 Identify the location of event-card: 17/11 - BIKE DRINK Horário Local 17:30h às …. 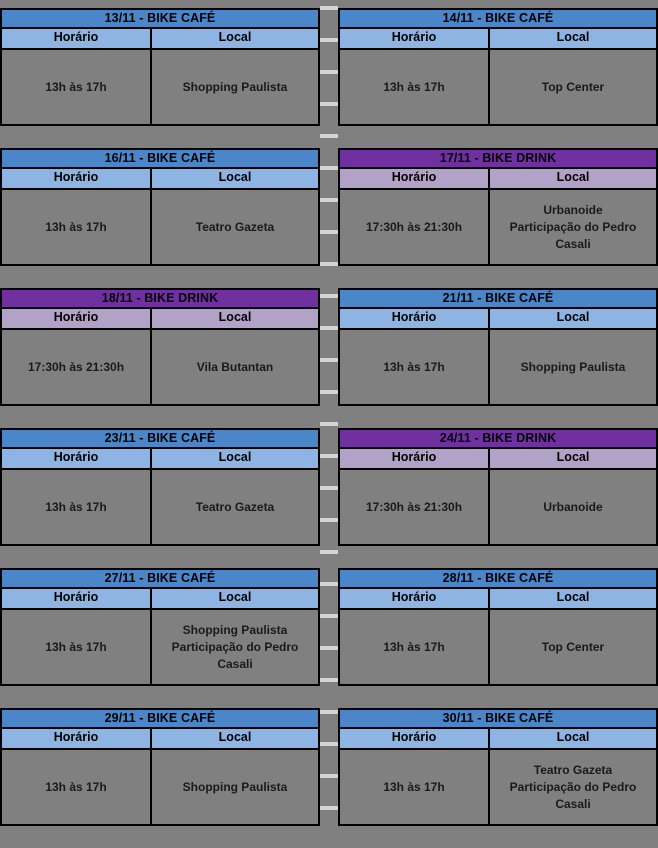
(498, 207).